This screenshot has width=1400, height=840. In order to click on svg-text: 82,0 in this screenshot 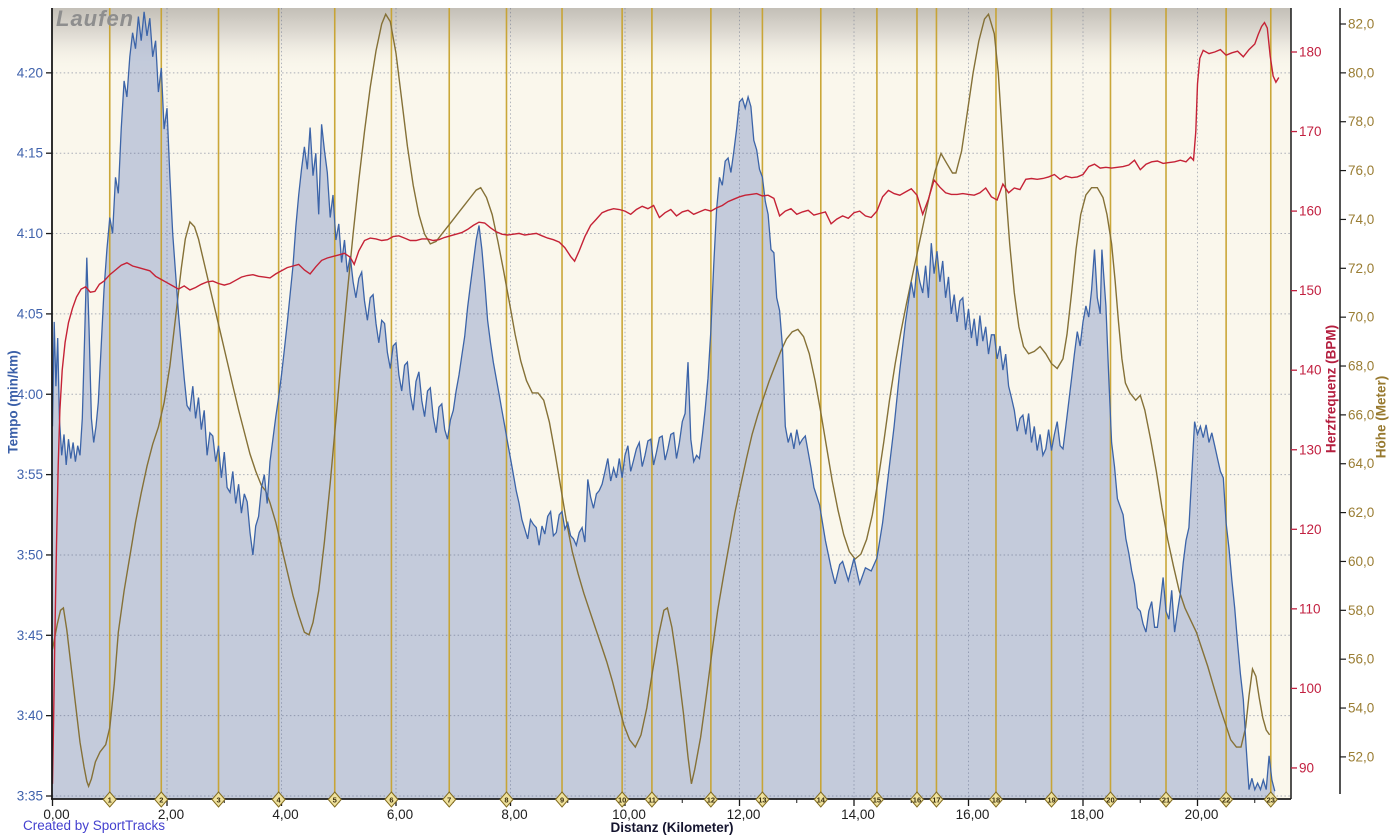, I will do `click(1361, 24)`.